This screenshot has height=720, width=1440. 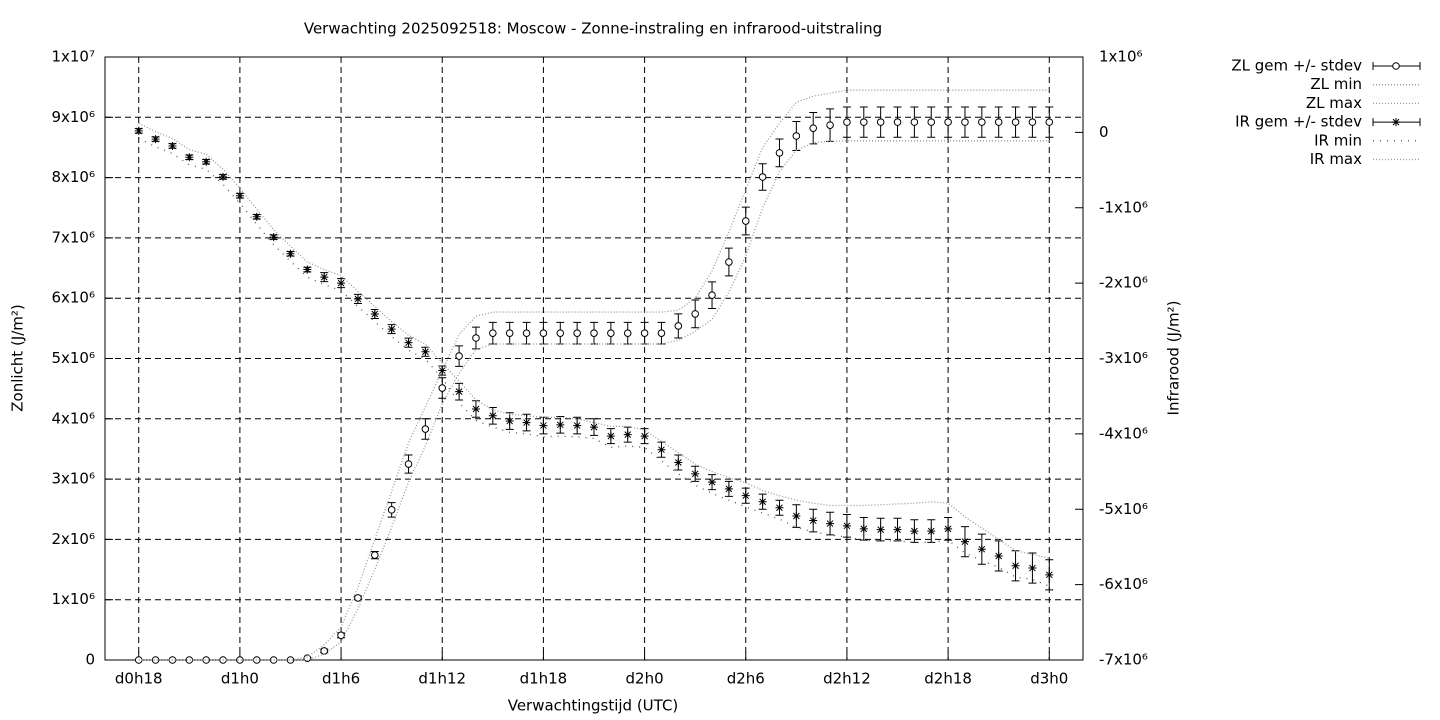 I want to click on y2-tick-label: 0, so click(x=1104, y=132).